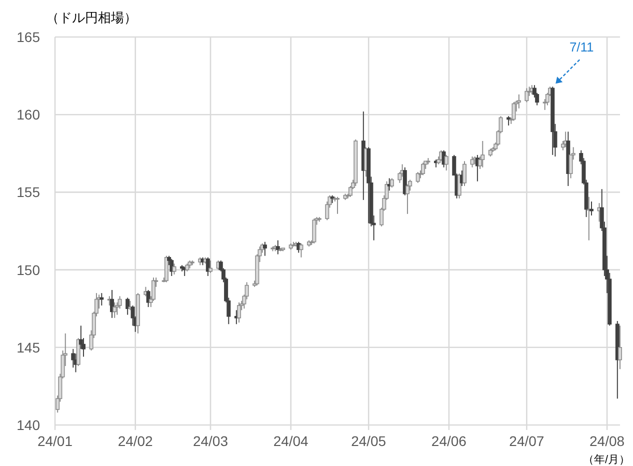 The height and width of the screenshot is (466, 633). Describe the element at coordinates (606, 460) in the screenshot. I see `x-axis-title: （年/月）` at that location.